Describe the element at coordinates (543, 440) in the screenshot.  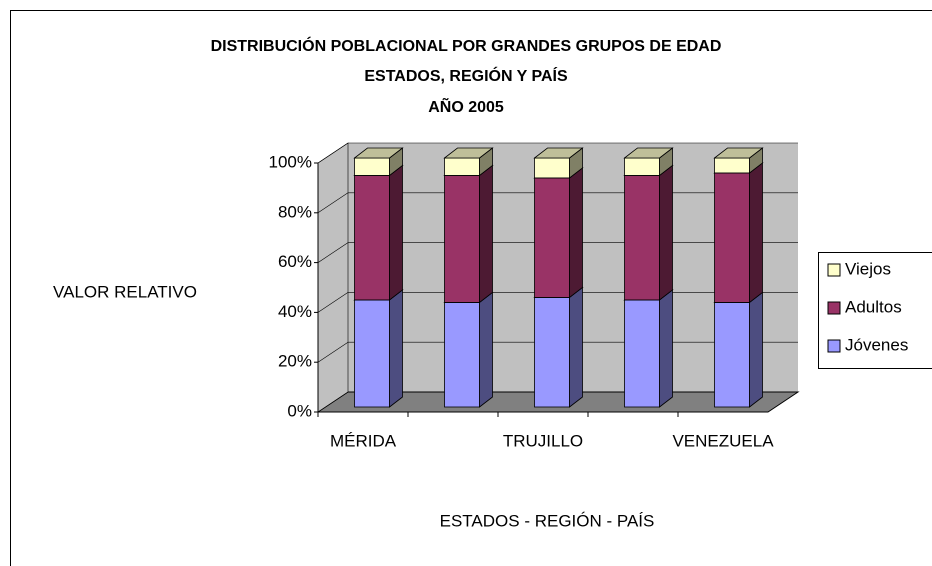
I see `x-tick-label: TRUJILLO` at that location.